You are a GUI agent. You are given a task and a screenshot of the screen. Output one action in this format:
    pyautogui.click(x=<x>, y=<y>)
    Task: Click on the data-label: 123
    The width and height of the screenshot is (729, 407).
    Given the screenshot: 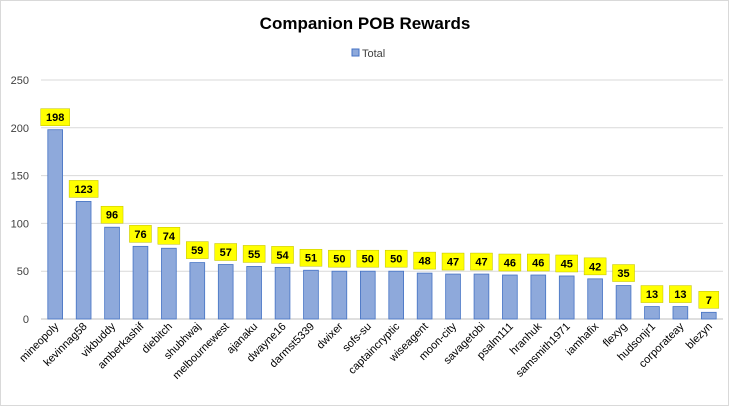 What is the action you would take?
    pyautogui.click(x=83, y=190)
    